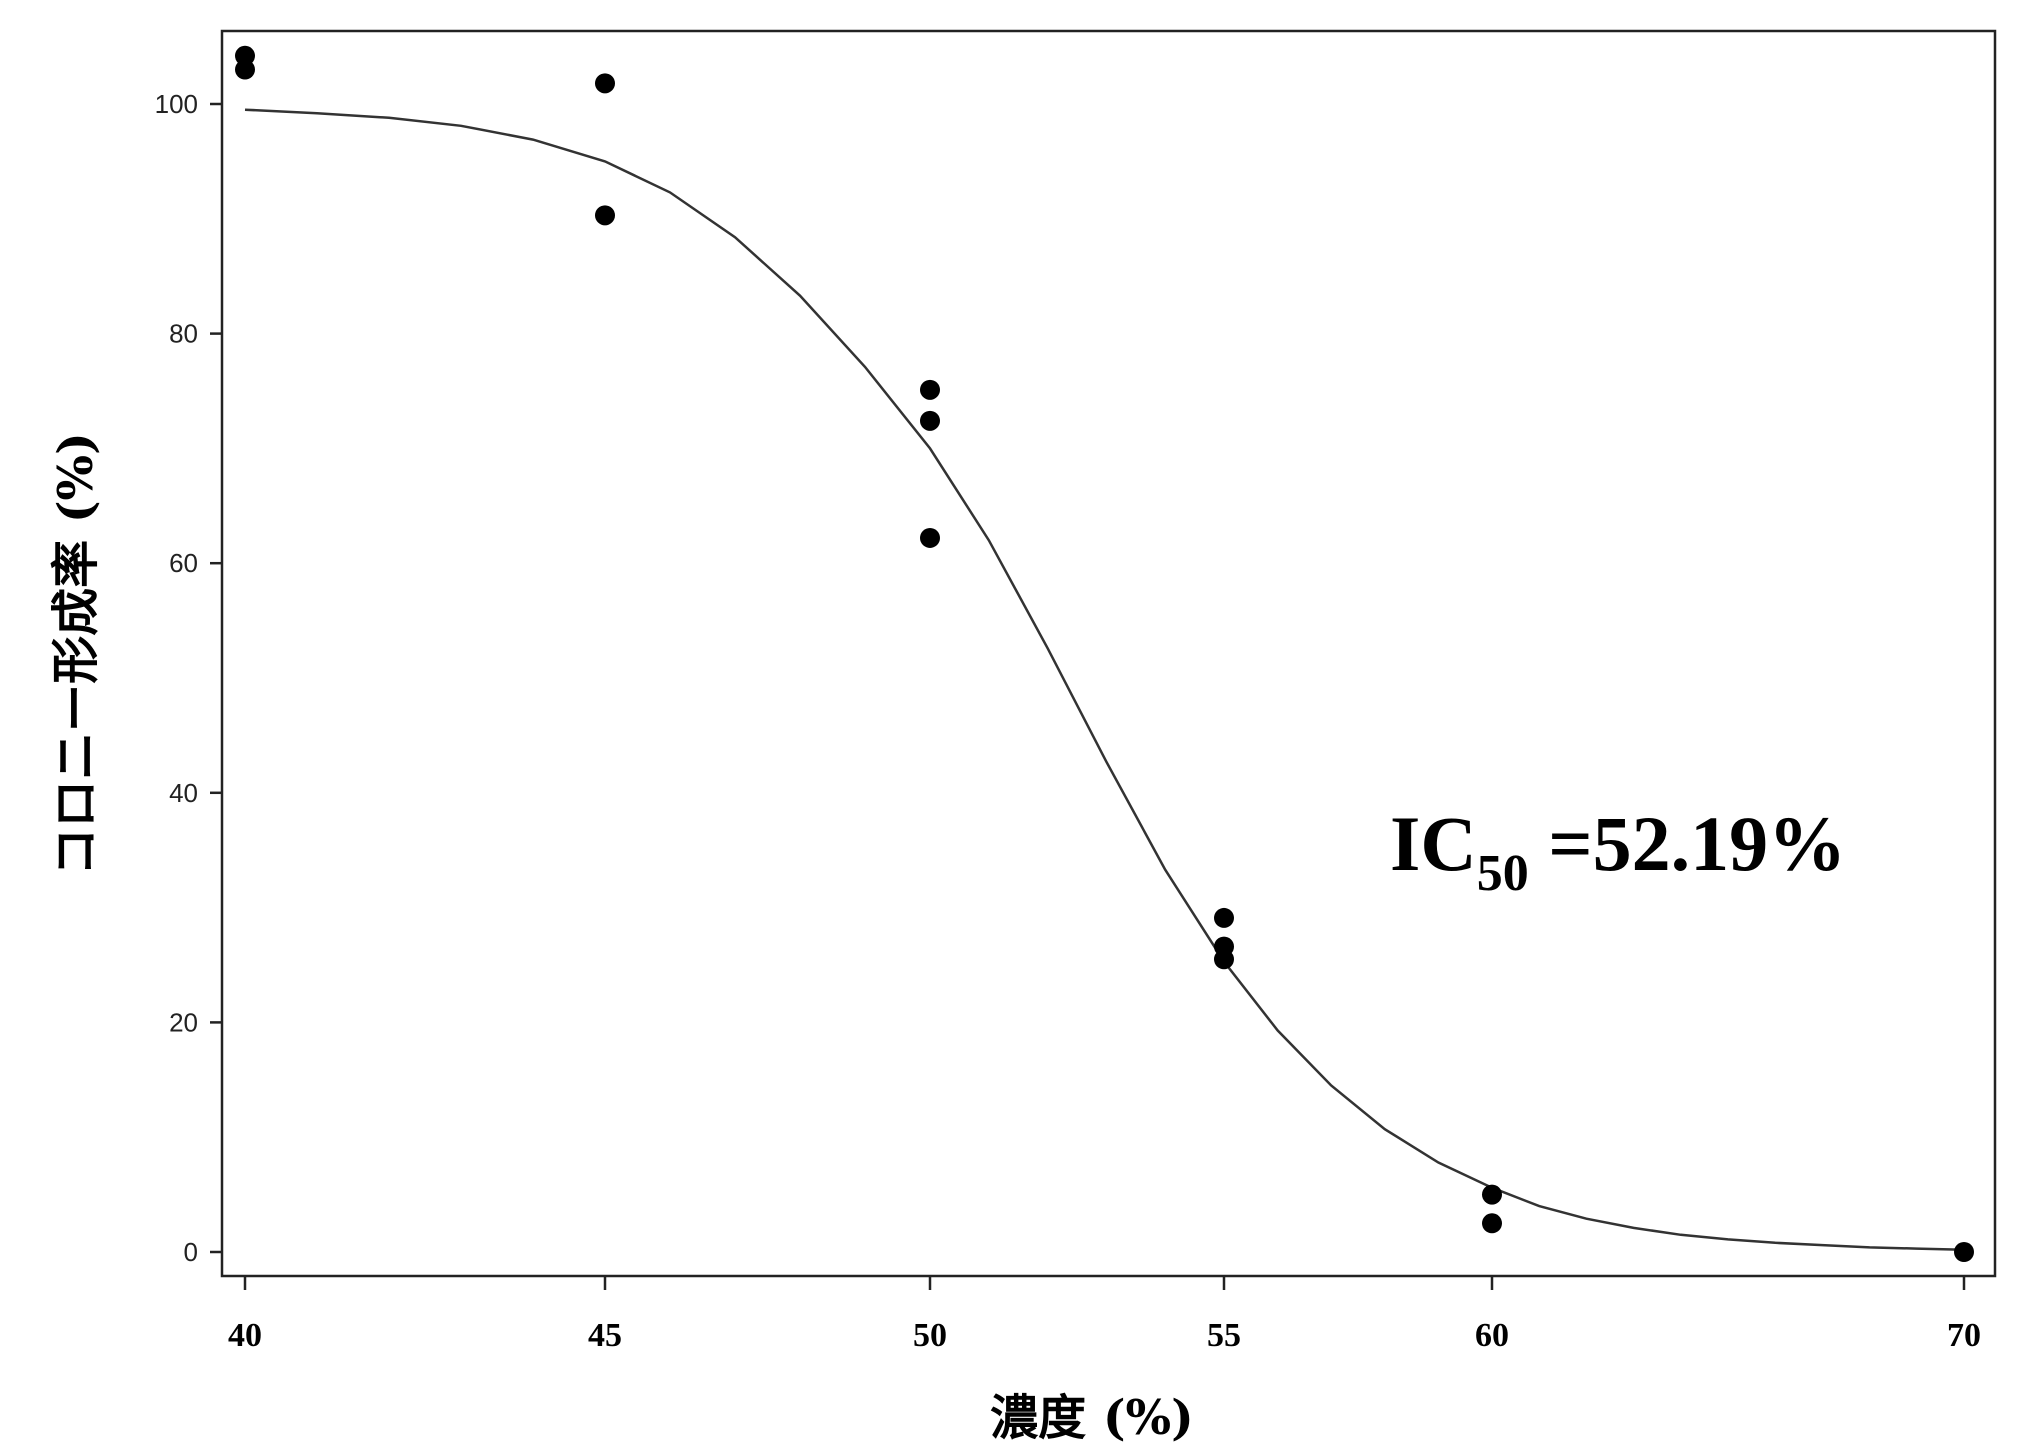  I want to click on ic50-prefix: IC, so click(1433, 843).